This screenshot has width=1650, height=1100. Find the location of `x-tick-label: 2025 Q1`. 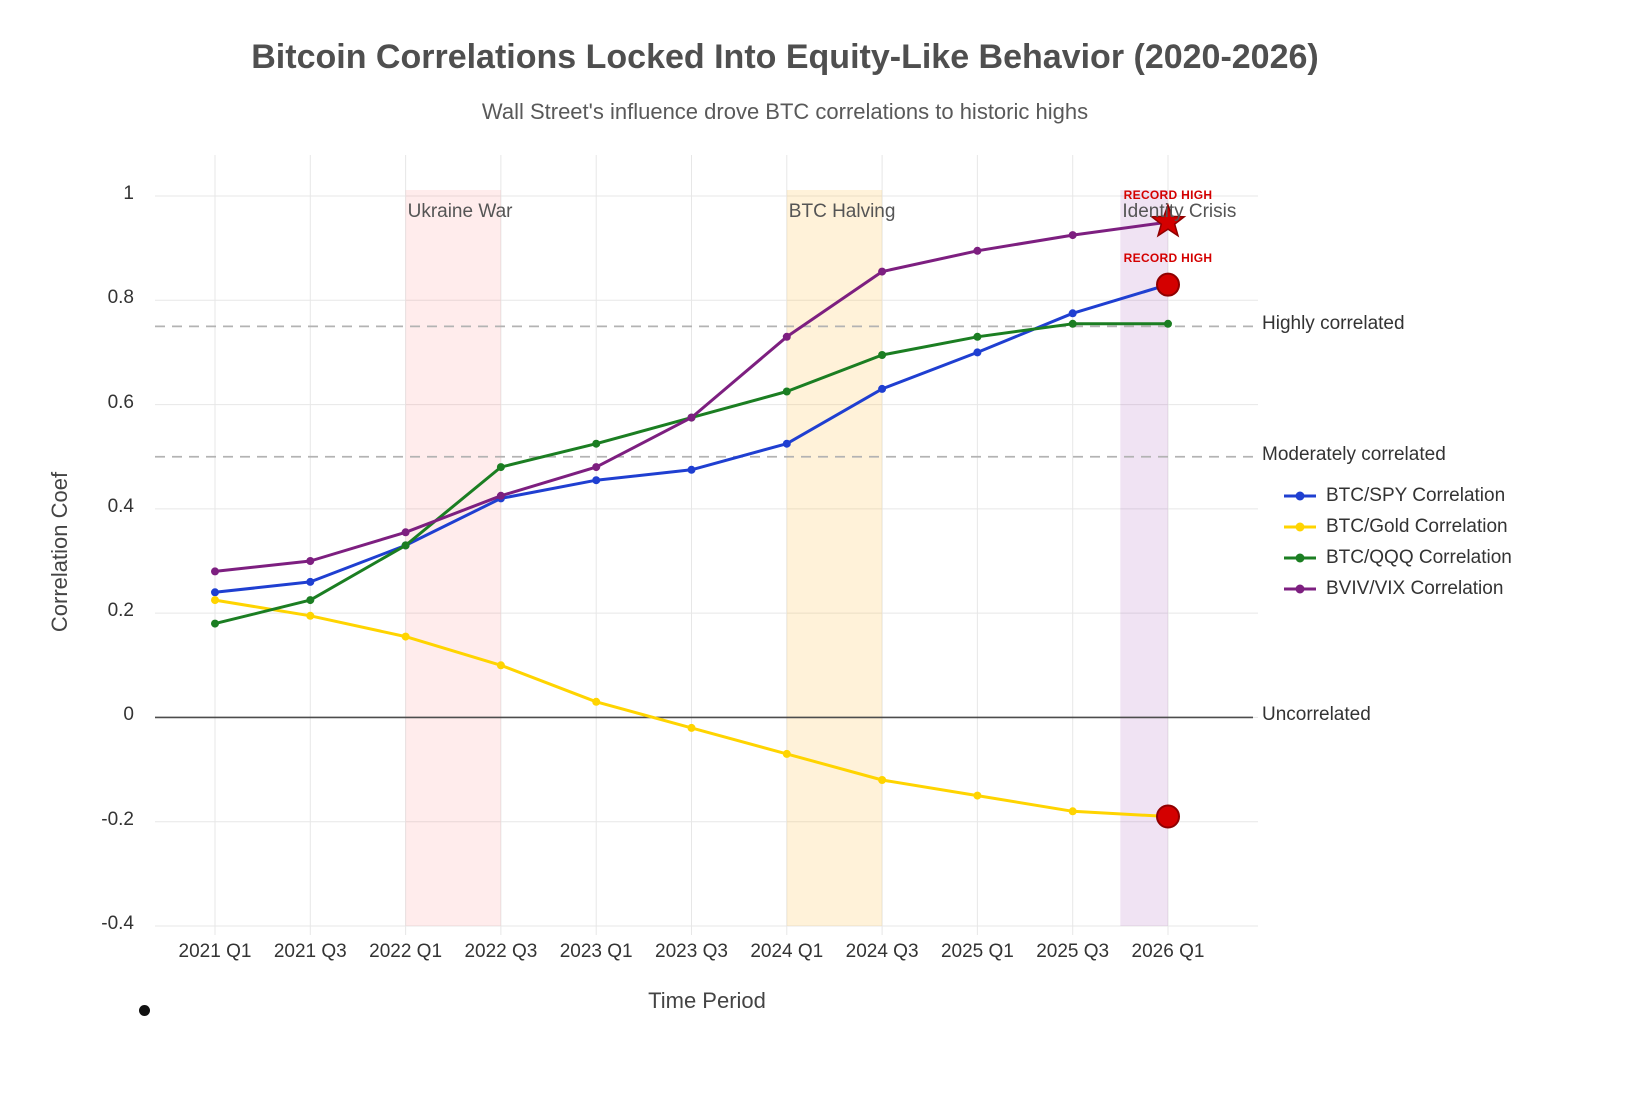

x-tick-label: 2025 Q1 is located at coordinates (977, 951).